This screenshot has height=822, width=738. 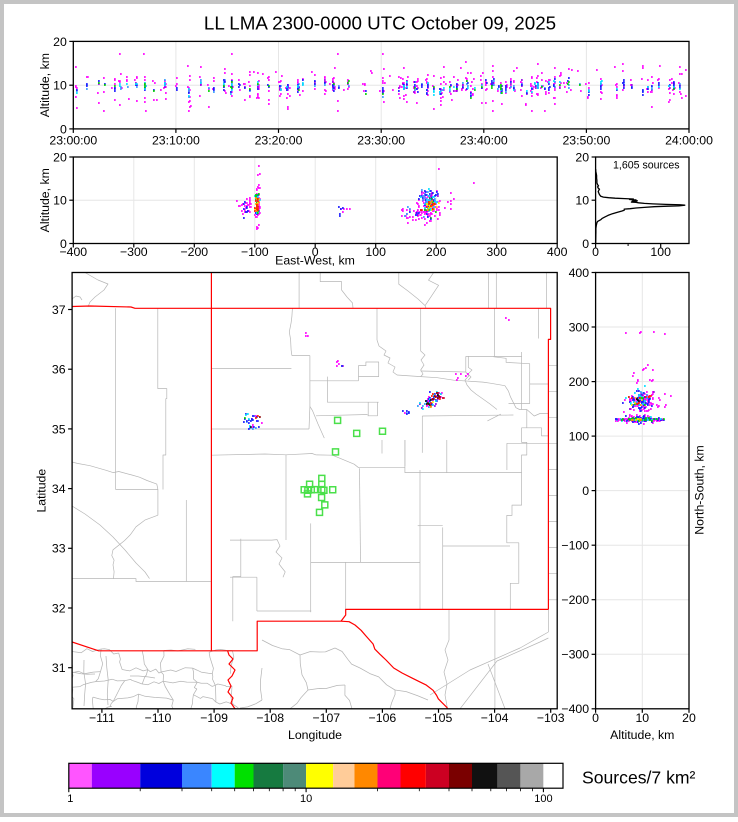 I want to click on svg-text: 23:30:00, so click(x=381, y=141).